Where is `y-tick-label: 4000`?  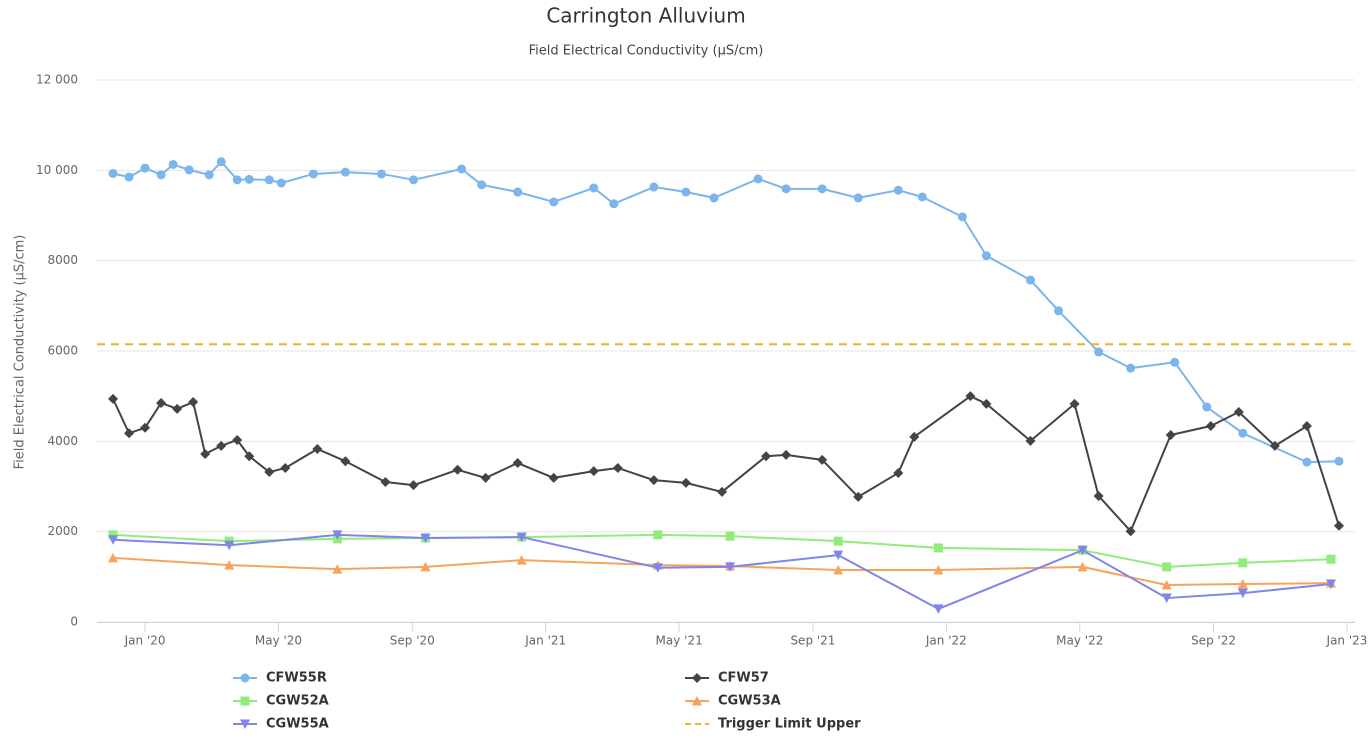
y-tick-label: 4000 is located at coordinates (62, 441).